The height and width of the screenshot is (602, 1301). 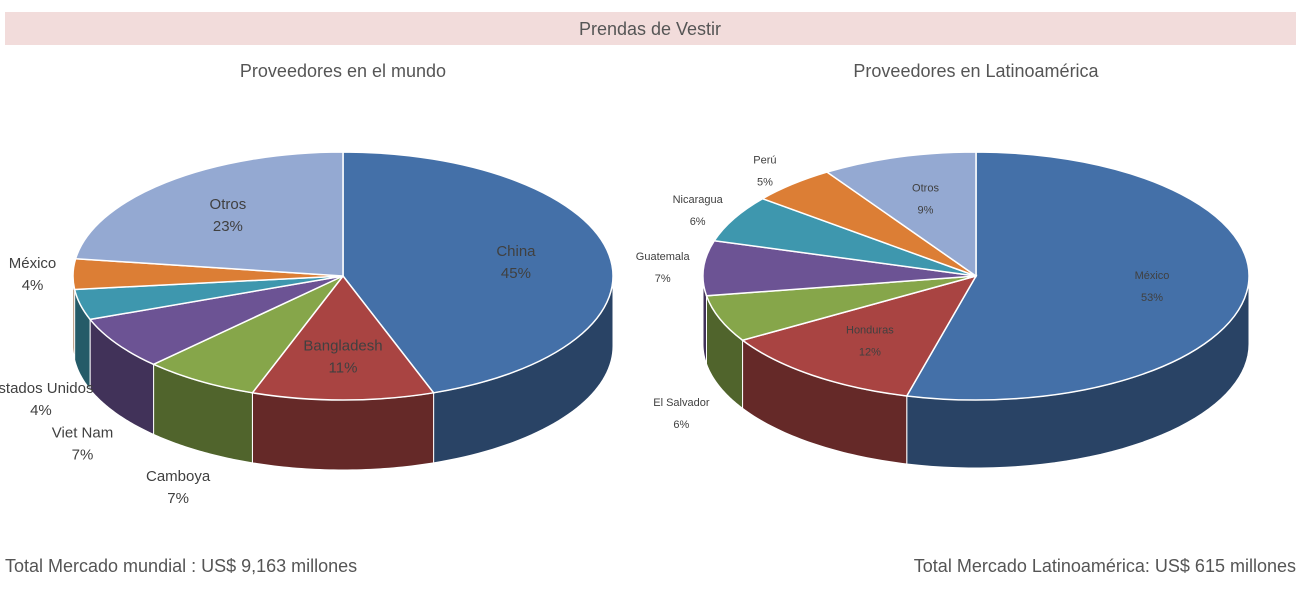 I want to click on slice-label: China, so click(x=516, y=251).